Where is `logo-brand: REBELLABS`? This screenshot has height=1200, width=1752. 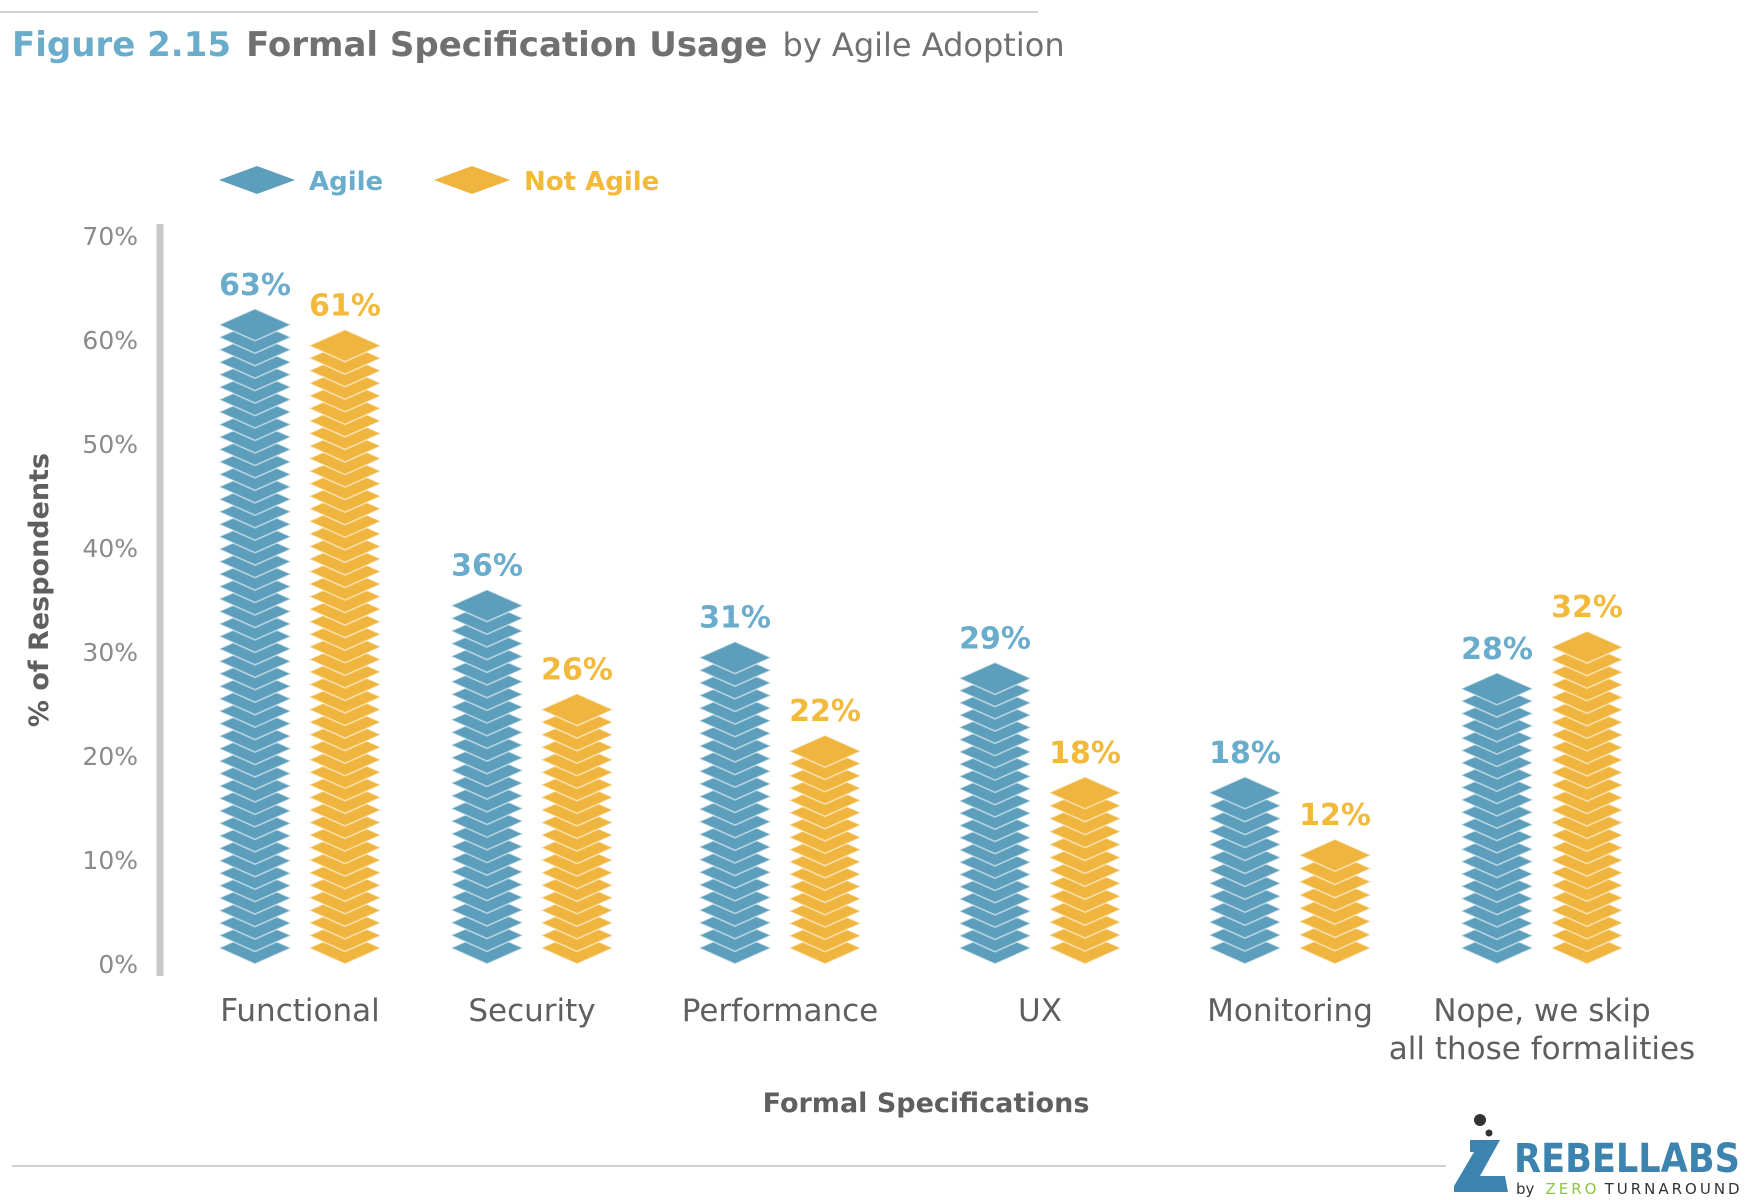 logo-brand: REBELLABS is located at coordinates (1627, 1159).